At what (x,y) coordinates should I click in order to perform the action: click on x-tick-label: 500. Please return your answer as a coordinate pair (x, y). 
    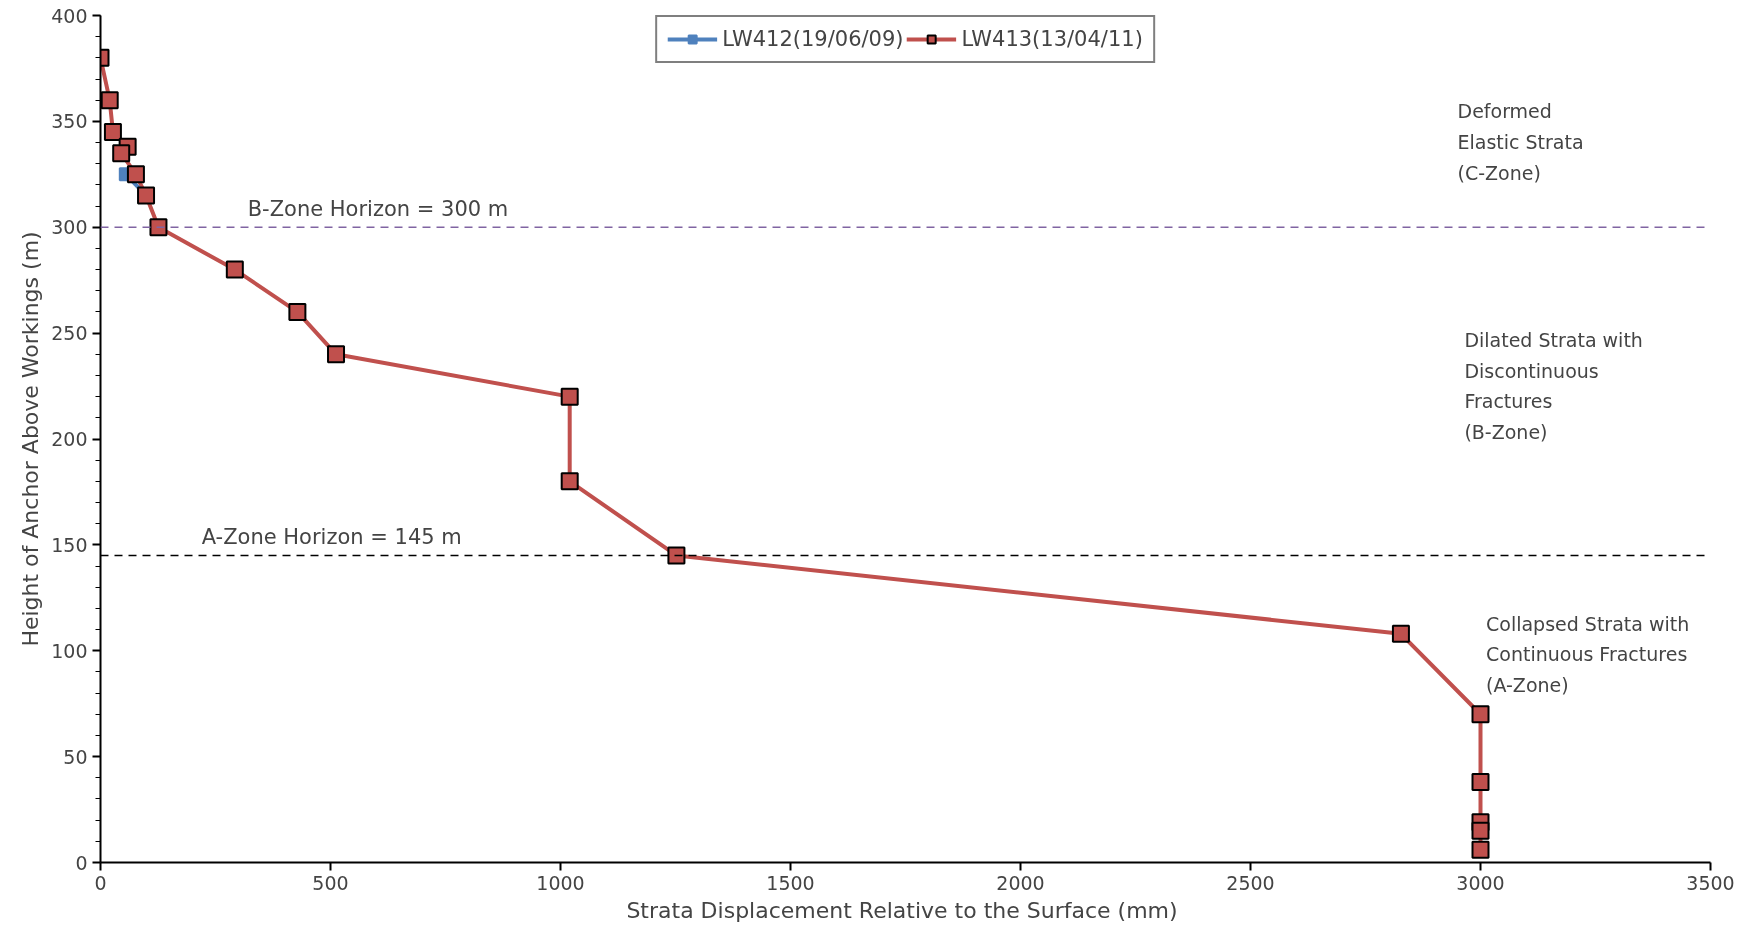
    Looking at the image, I should click on (330, 882).